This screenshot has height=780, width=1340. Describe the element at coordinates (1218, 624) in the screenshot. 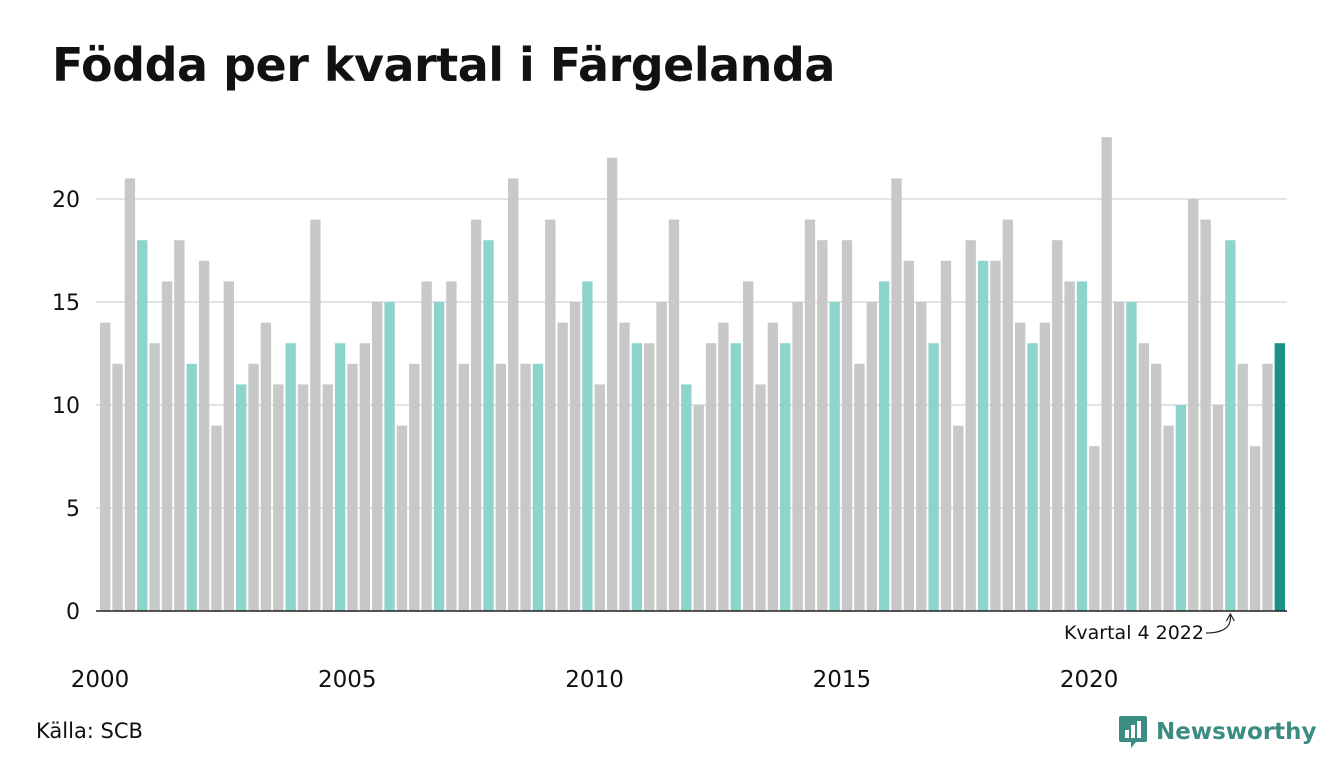

I see `annotation-arrow` at that location.